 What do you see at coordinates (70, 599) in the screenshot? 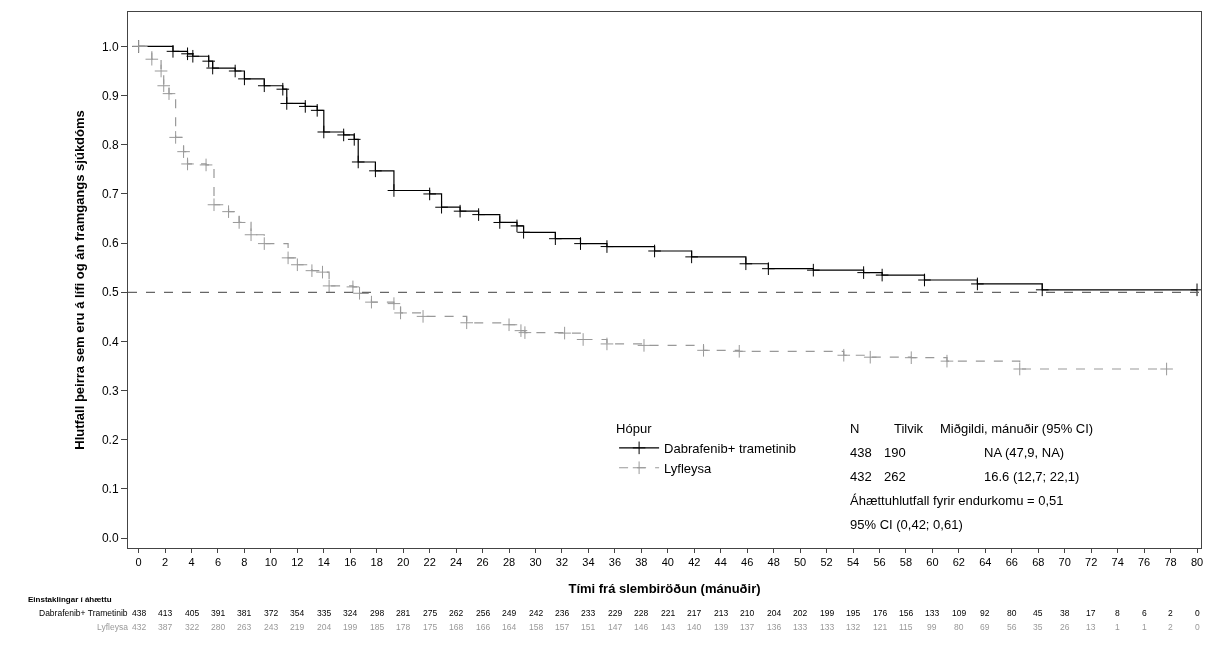
I see `text: Einstaklingar í áhættu` at bounding box center [70, 599].